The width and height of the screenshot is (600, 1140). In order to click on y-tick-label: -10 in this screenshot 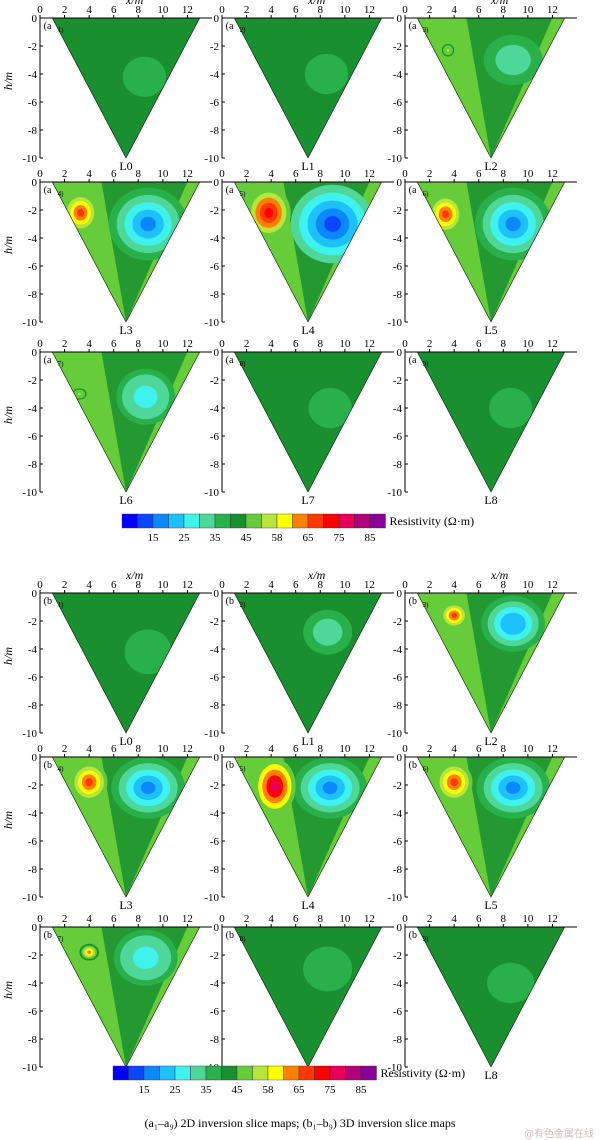, I will do `click(394, 734)`.